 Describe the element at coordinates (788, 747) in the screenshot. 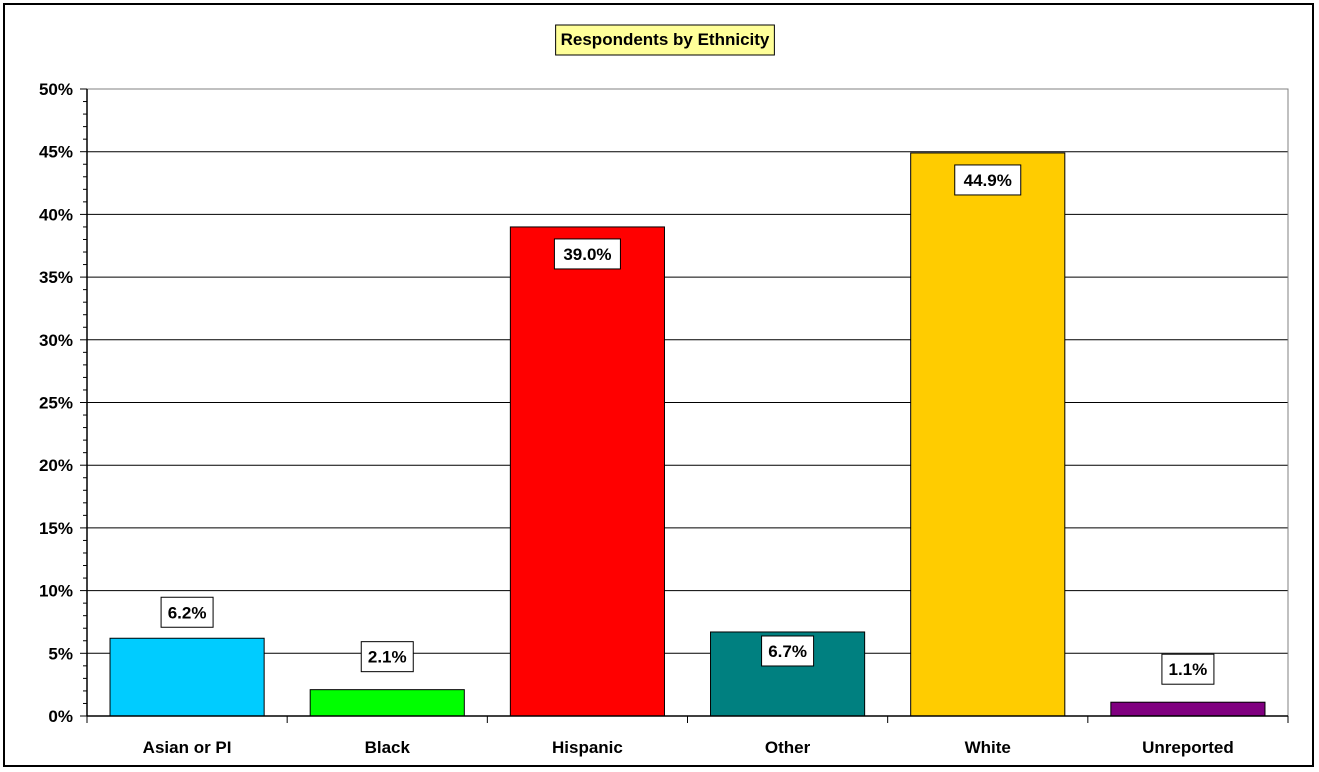

I see `x-tick-label: Other` at that location.